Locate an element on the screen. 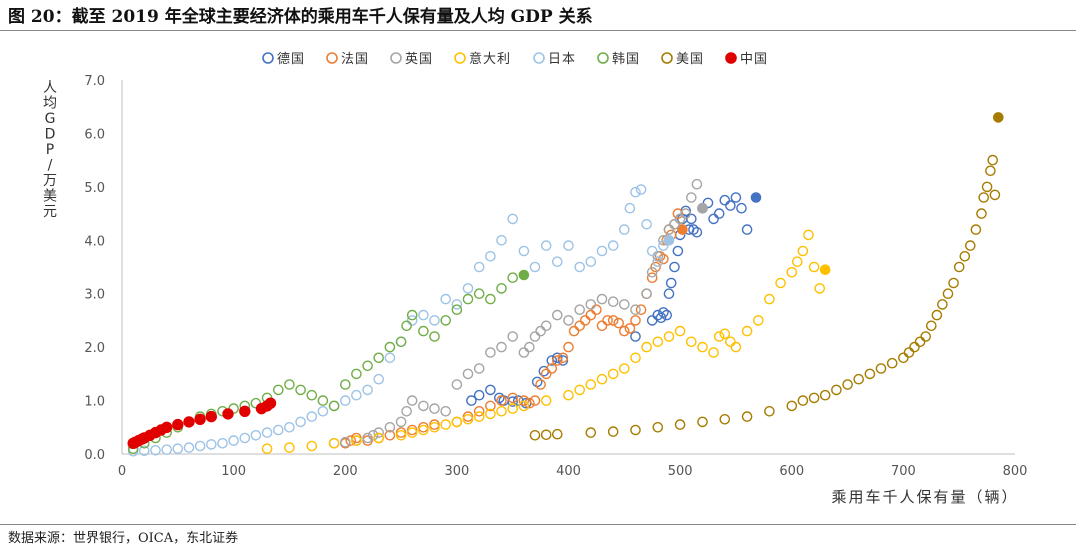  x-tick-label: 100 is located at coordinates (233, 471).